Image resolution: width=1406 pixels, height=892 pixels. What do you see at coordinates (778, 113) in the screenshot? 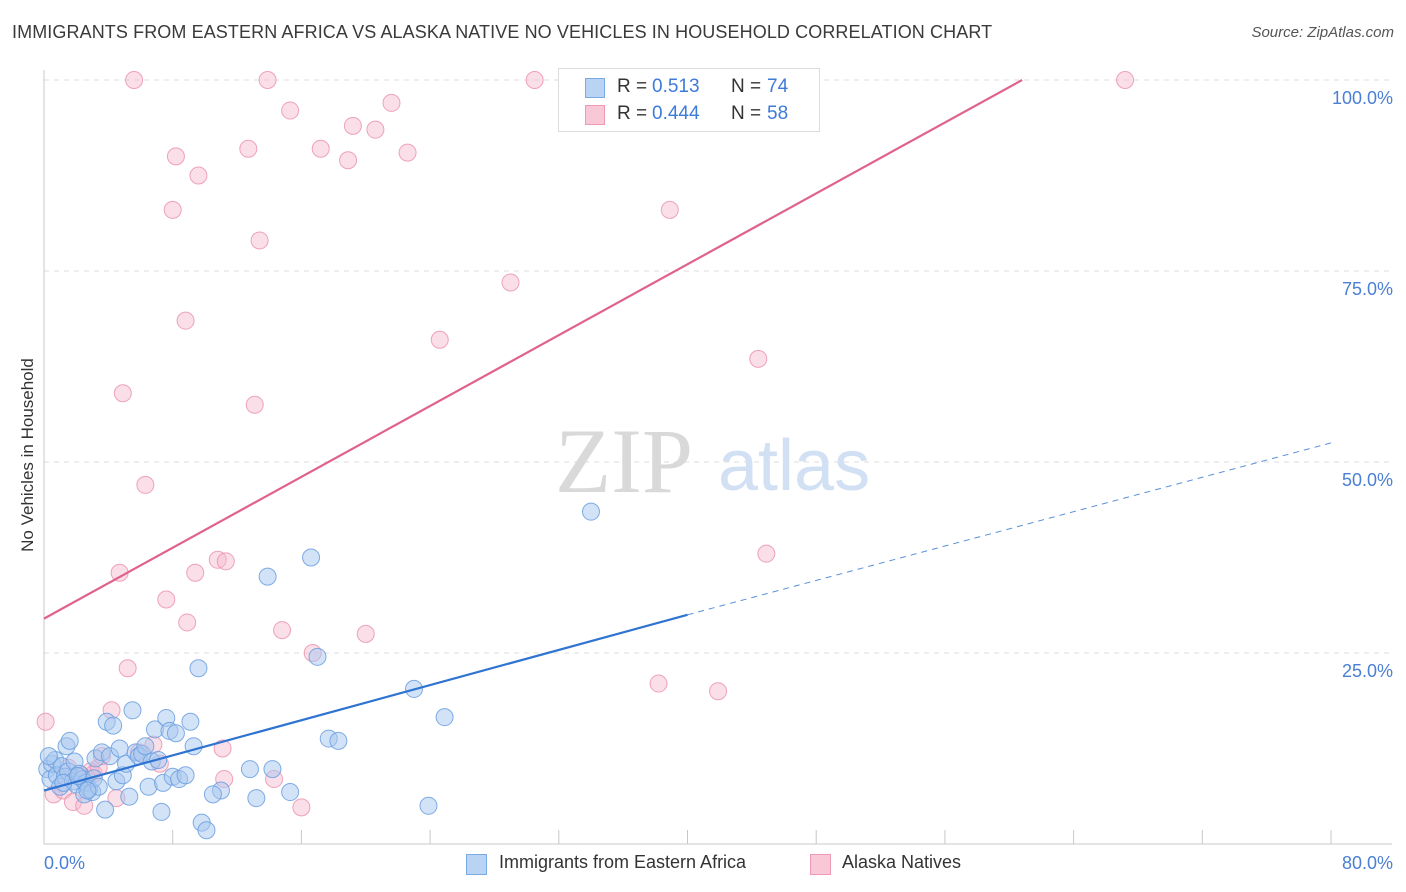
I see `n-value: 58` at bounding box center [778, 113].